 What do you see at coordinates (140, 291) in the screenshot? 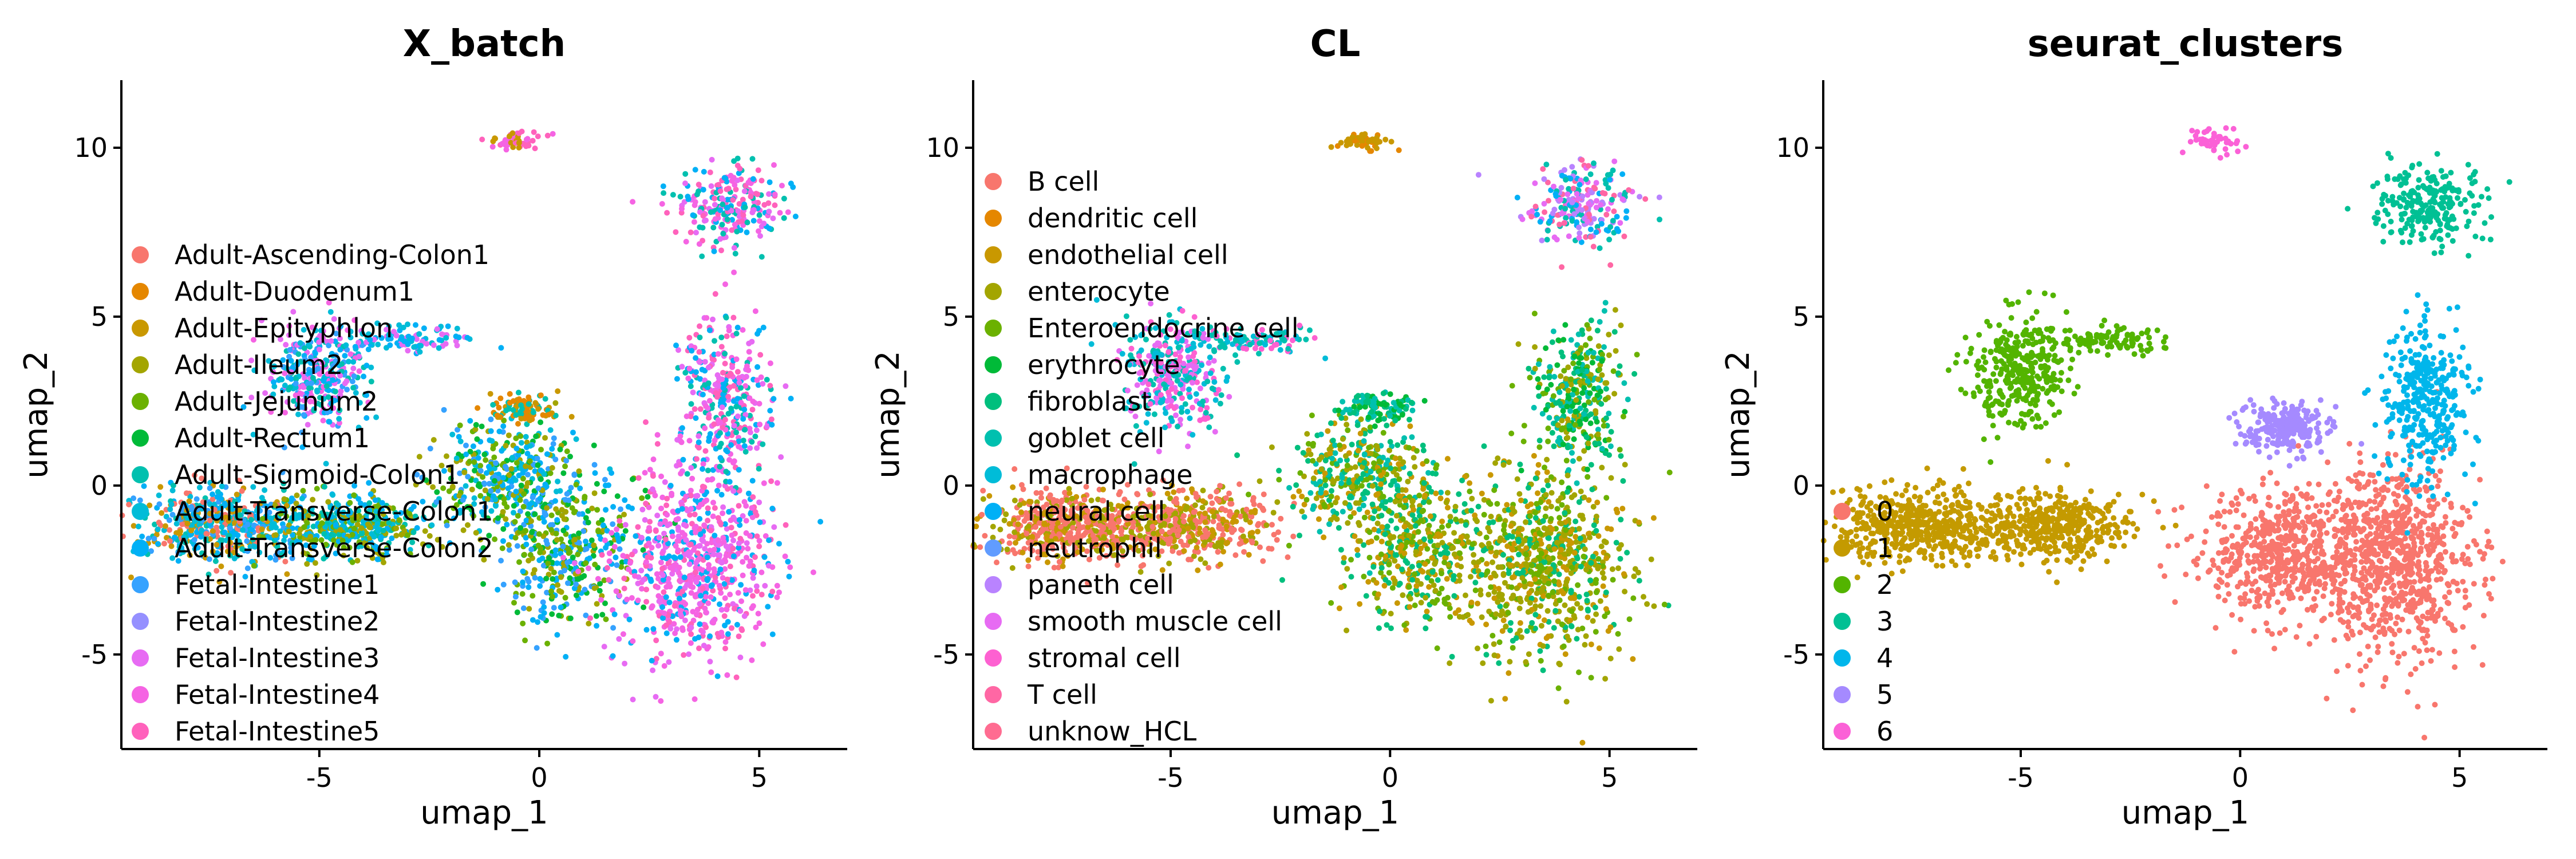
I see `legend-key` at bounding box center [140, 291].